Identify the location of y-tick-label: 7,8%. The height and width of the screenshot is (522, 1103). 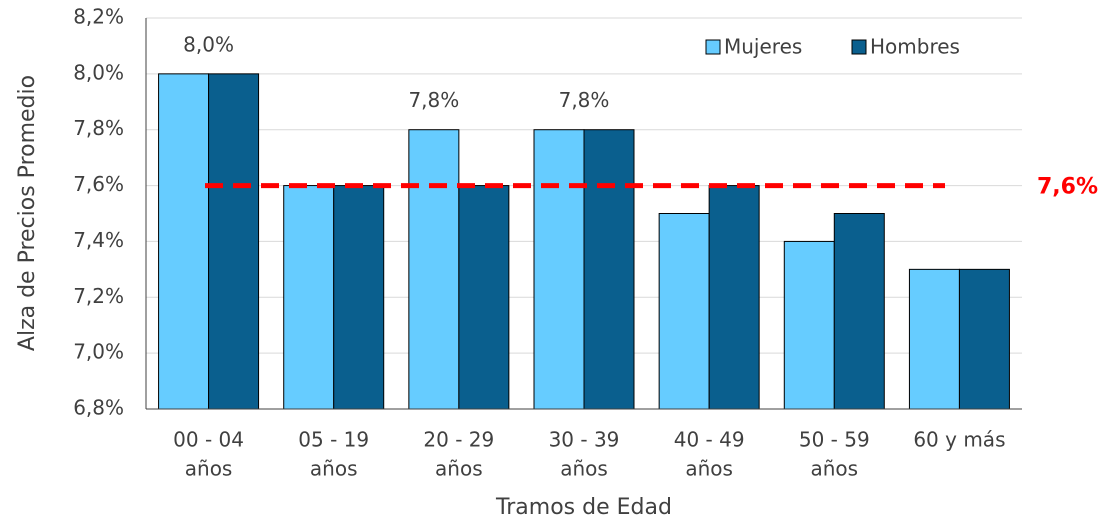
(98, 128).